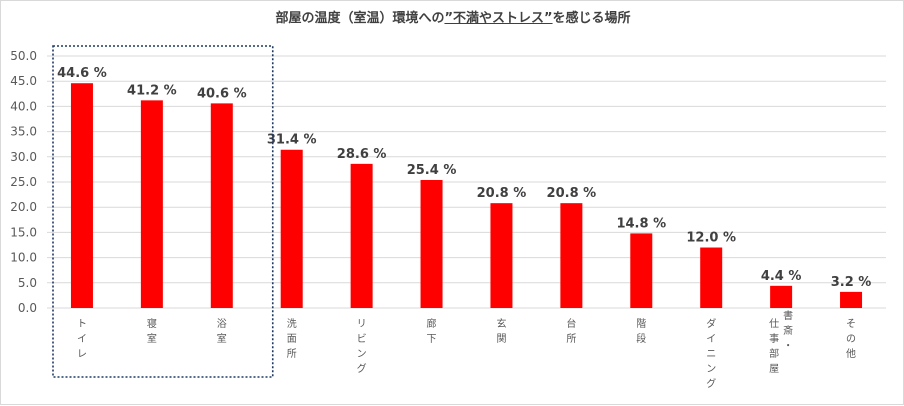  What do you see at coordinates (23, 232) in the screenshot?
I see `y-tick-label: 15.0` at bounding box center [23, 232].